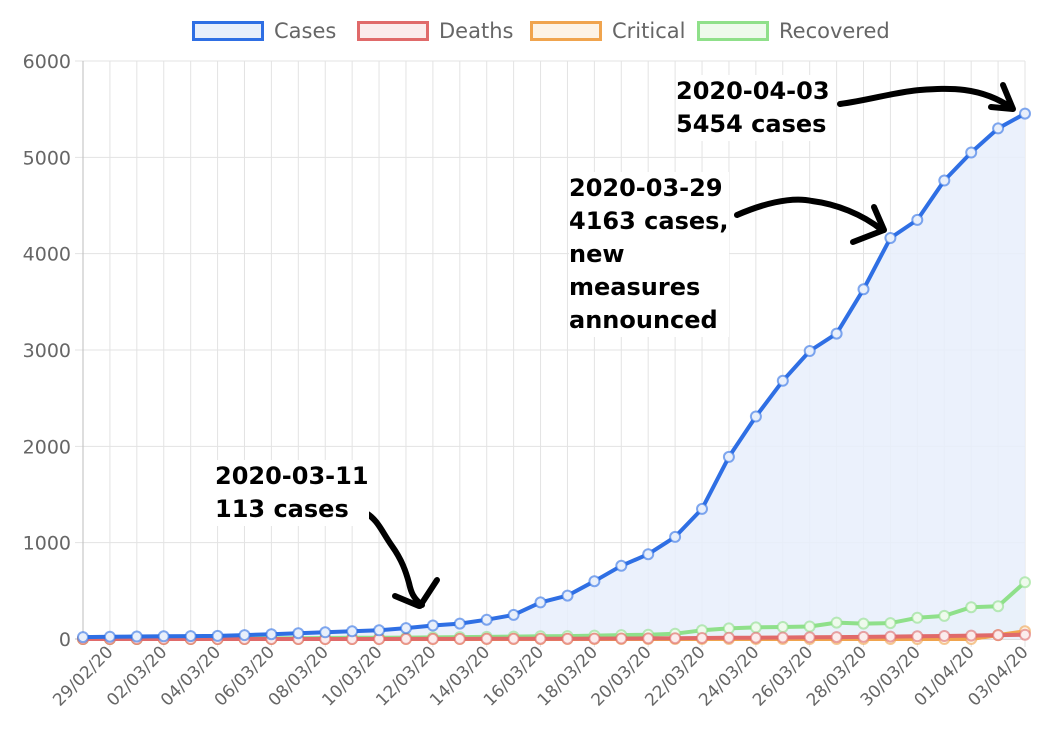 The image size is (1046, 744). What do you see at coordinates (523, 31) in the screenshot?
I see `chart-legend: Cases Deaths Critical Recovered` at bounding box center [523, 31].